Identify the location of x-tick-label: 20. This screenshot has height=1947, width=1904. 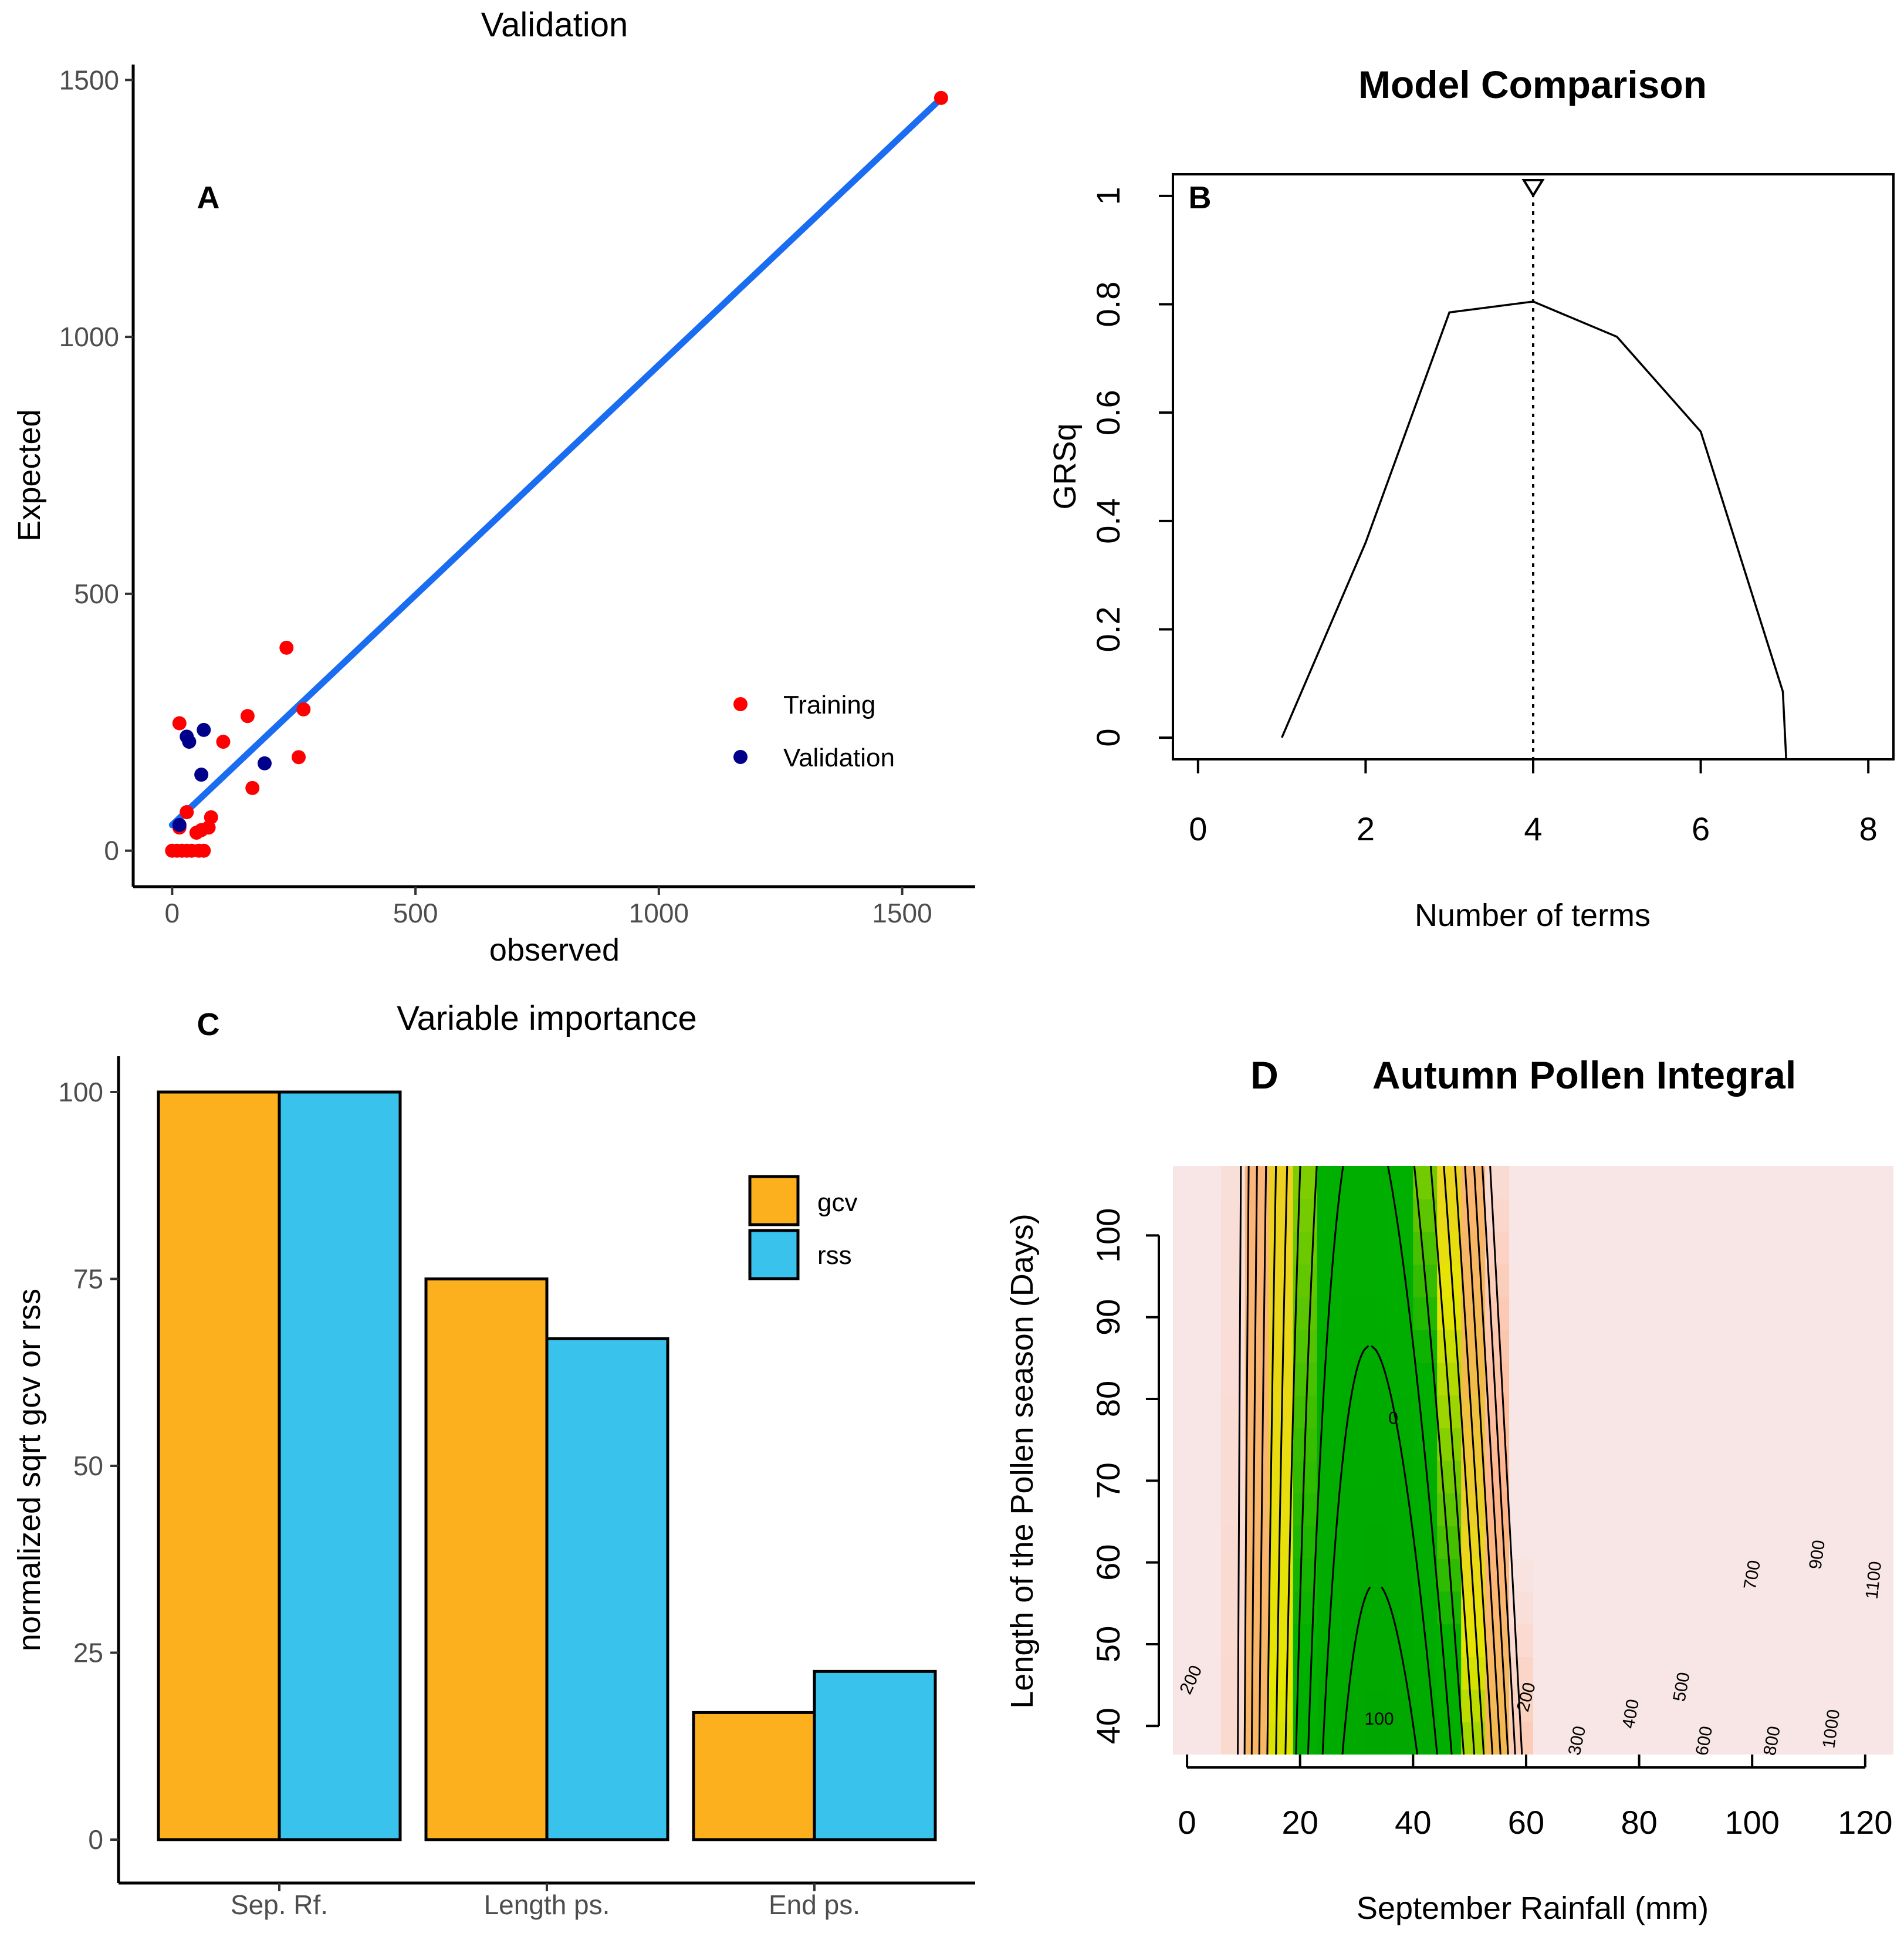
(1300, 1822).